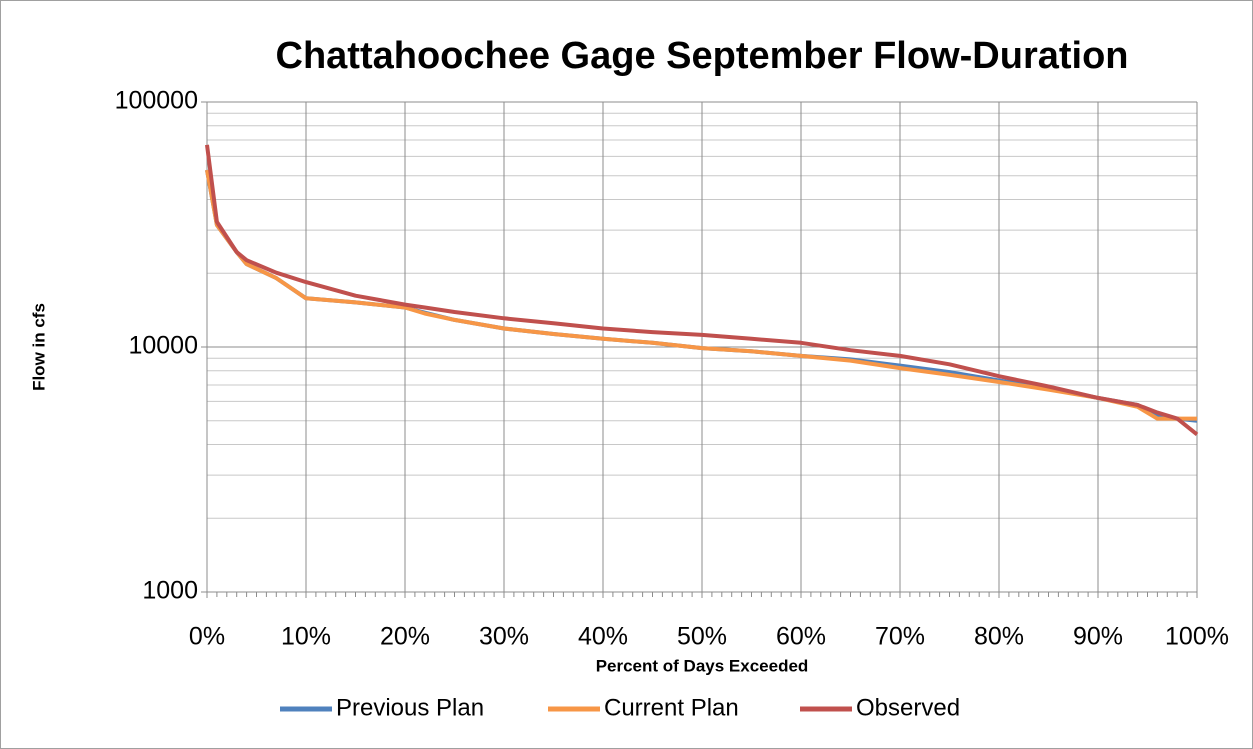 This screenshot has height=749, width=1253. What do you see at coordinates (1098, 637) in the screenshot?
I see `x-tick-label: 90%` at bounding box center [1098, 637].